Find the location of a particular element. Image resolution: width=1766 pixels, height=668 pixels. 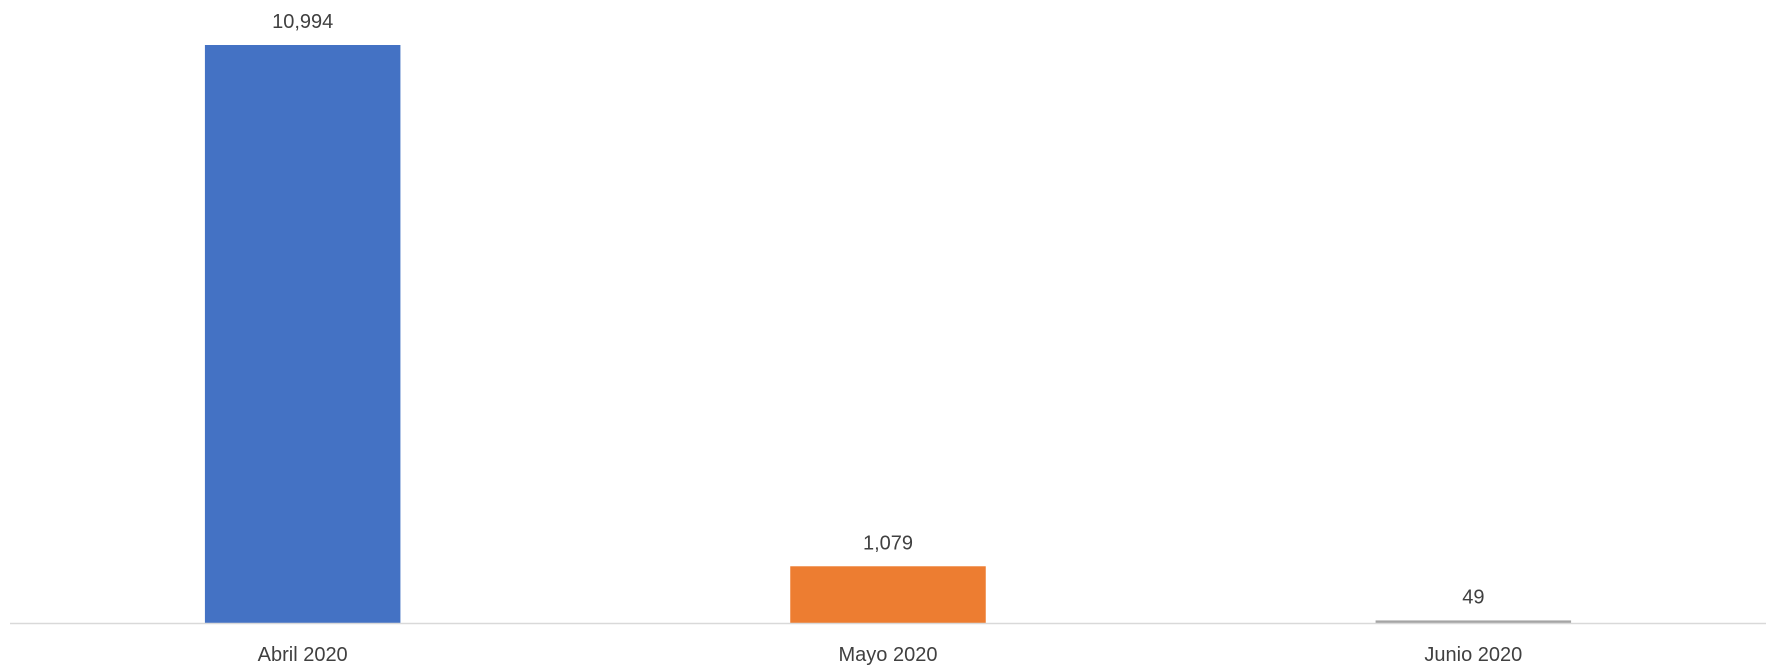

data-label-1: 10,994 is located at coordinates (302, 22).